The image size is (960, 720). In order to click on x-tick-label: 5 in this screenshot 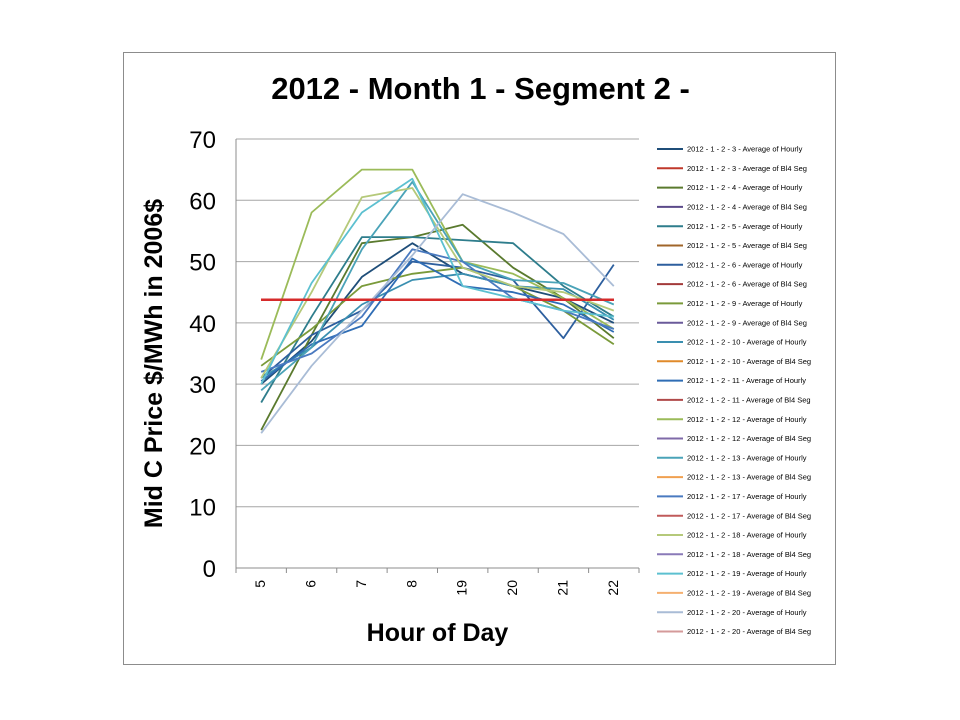, I will do `click(260, 584)`.